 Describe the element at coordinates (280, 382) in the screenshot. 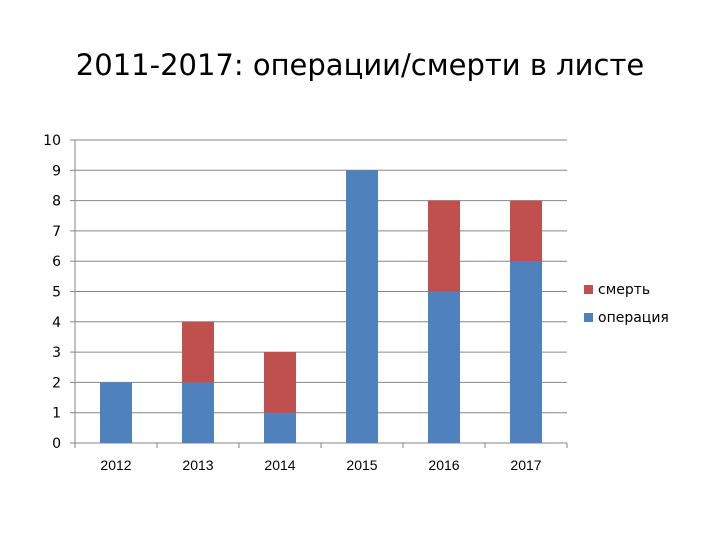

I see `bar-death-2014` at that location.